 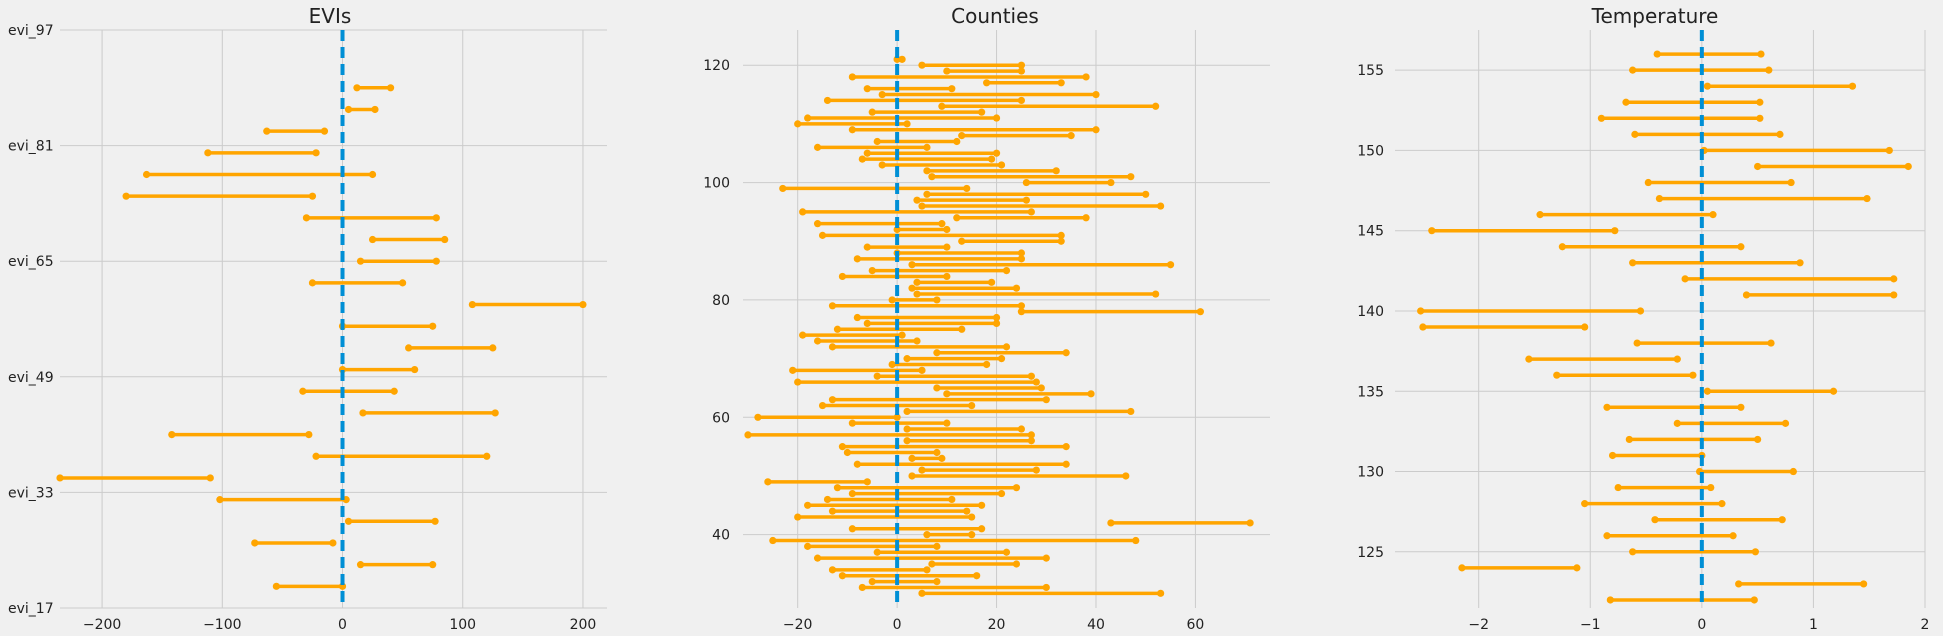 I want to click on y-tick-labels: evi_17 evi_33 evi_49 evi_65 evi_81 evi_97, so click(x=31, y=320).